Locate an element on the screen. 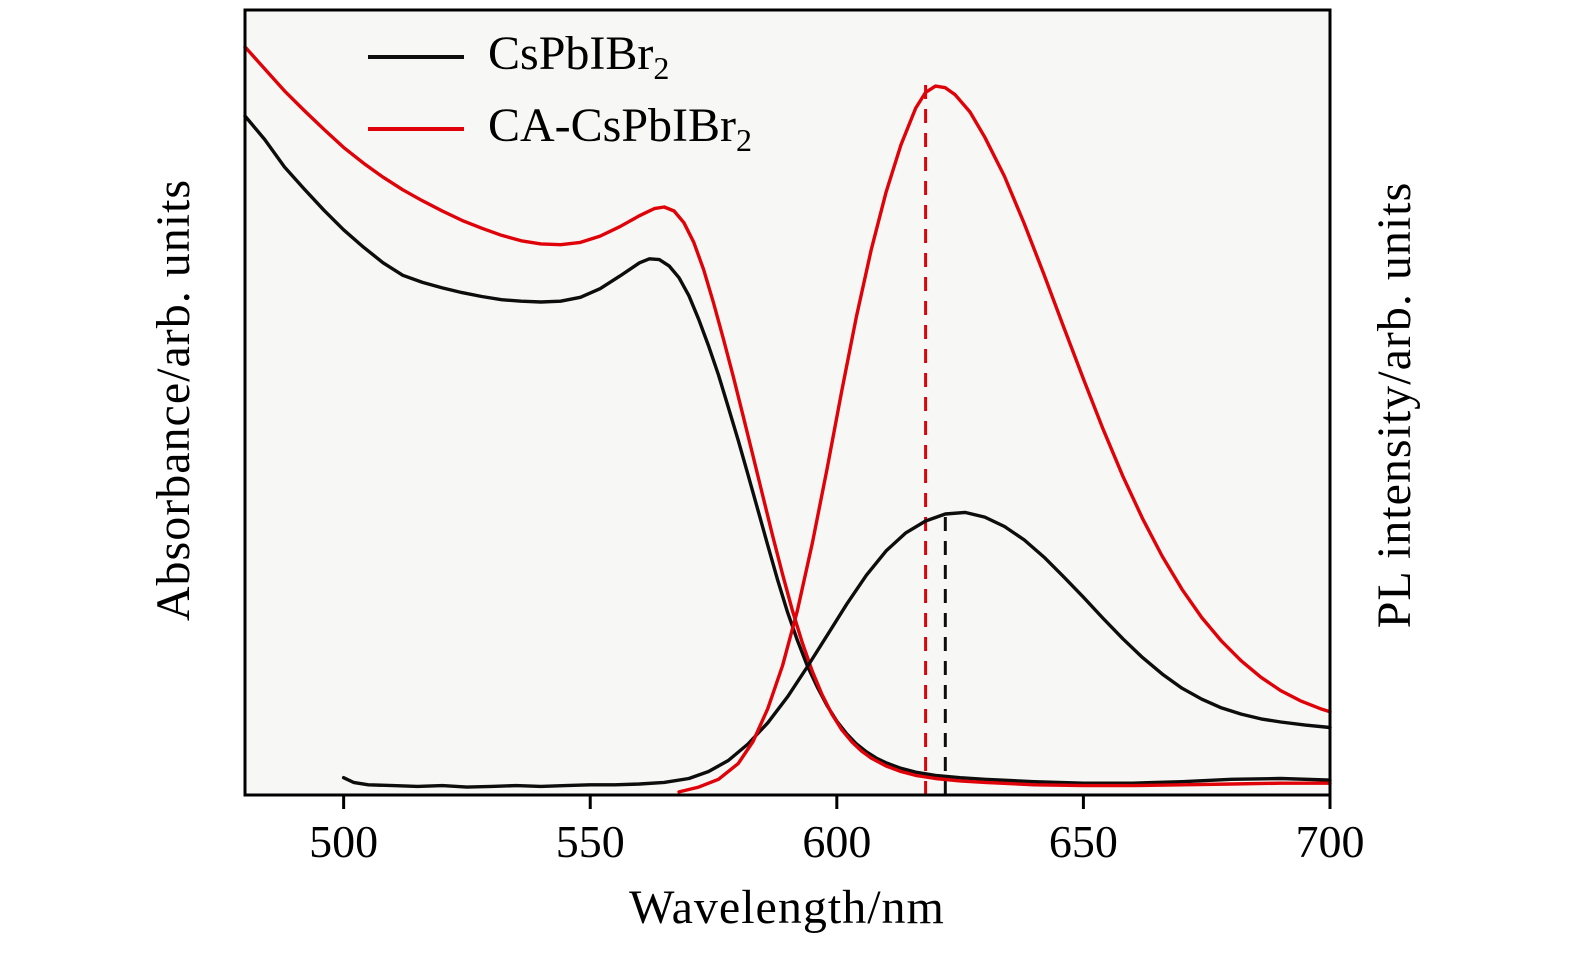 The image size is (1575, 955). x-axis-label: Wavelength/nm is located at coordinates (787, 907).